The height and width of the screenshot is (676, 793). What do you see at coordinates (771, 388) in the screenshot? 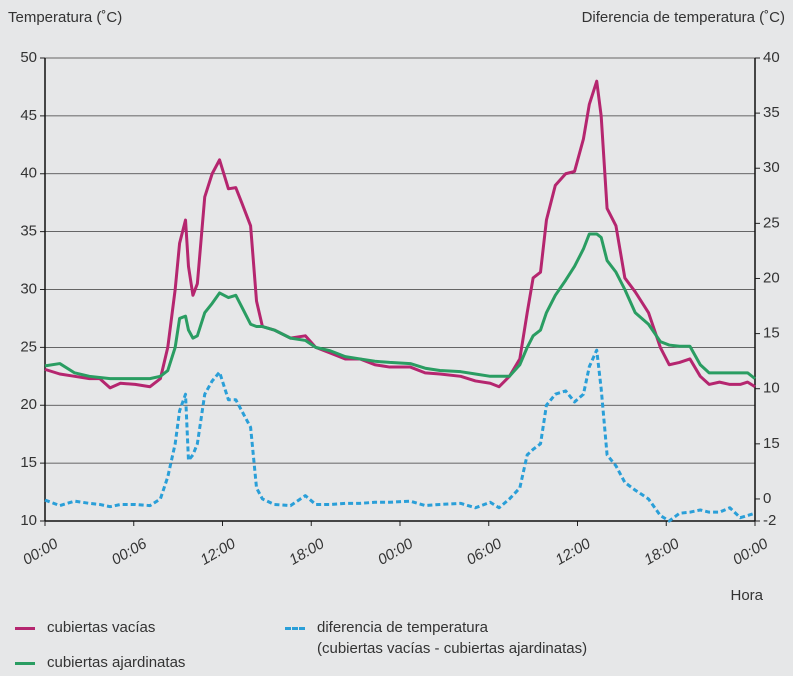
I see `y2-tick-label: 10` at bounding box center [771, 388].